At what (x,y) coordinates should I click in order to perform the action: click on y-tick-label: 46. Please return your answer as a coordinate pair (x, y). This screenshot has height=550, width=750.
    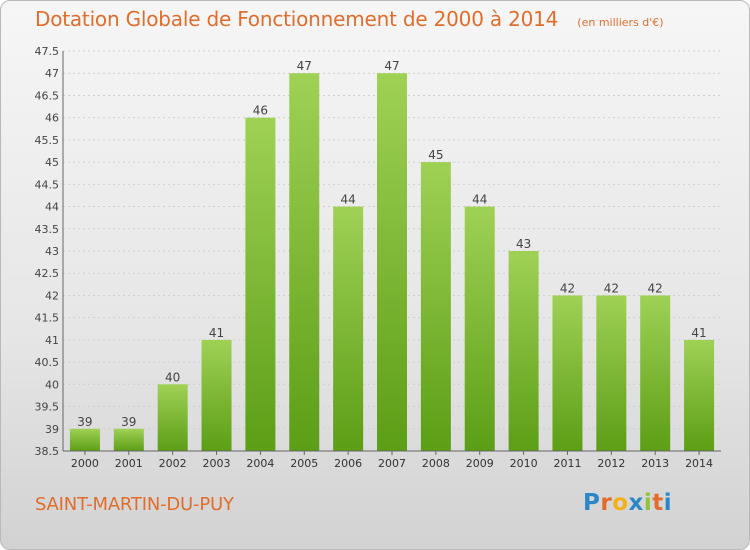
    Looking at the image, I should click on (52, 118).